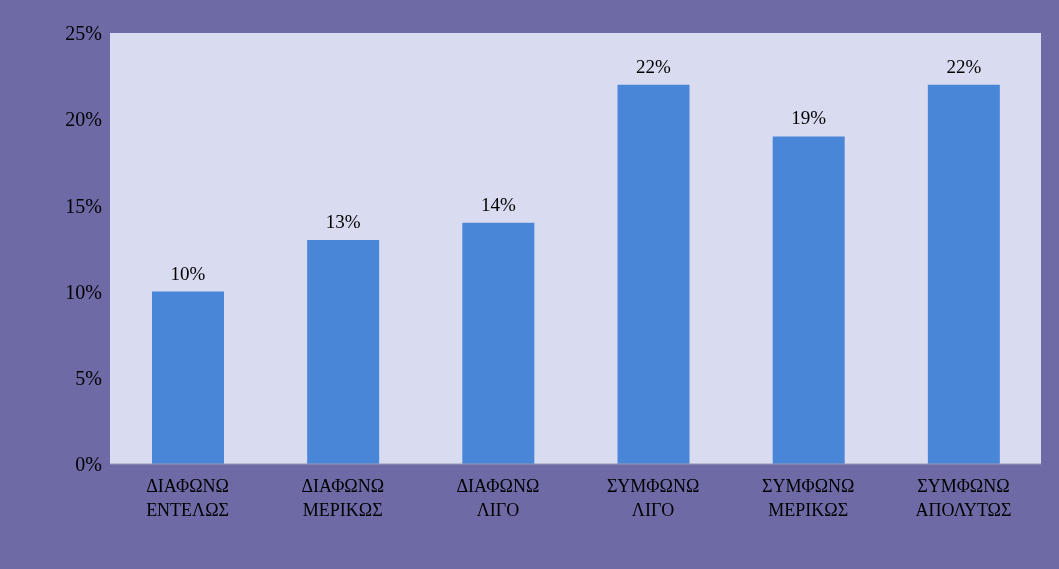 This screenshot has width=1059, height=569. Describe the element at coordinates (963, 498) in the screenshot. I see `x-tick-label: ΣΥΜΦΩΝΩ ΑΠΟΛΥΤΩΣ` at that location.